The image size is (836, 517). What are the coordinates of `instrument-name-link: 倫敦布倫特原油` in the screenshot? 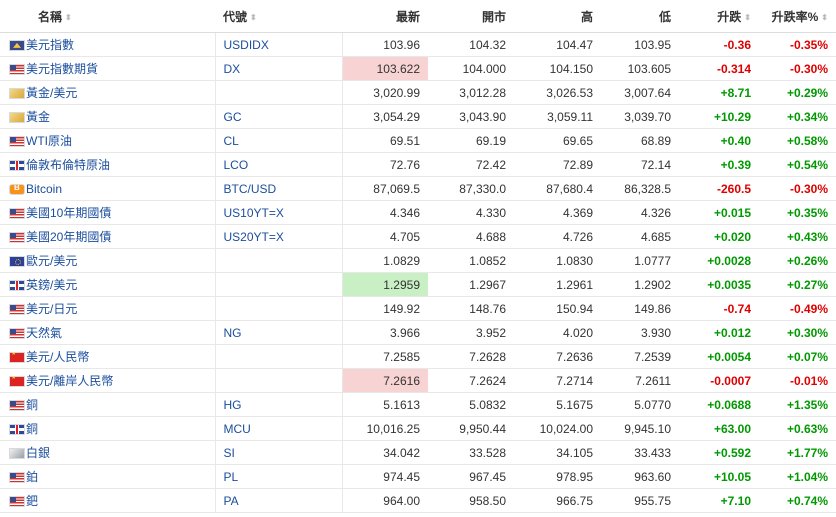 It's located at (68, 165).